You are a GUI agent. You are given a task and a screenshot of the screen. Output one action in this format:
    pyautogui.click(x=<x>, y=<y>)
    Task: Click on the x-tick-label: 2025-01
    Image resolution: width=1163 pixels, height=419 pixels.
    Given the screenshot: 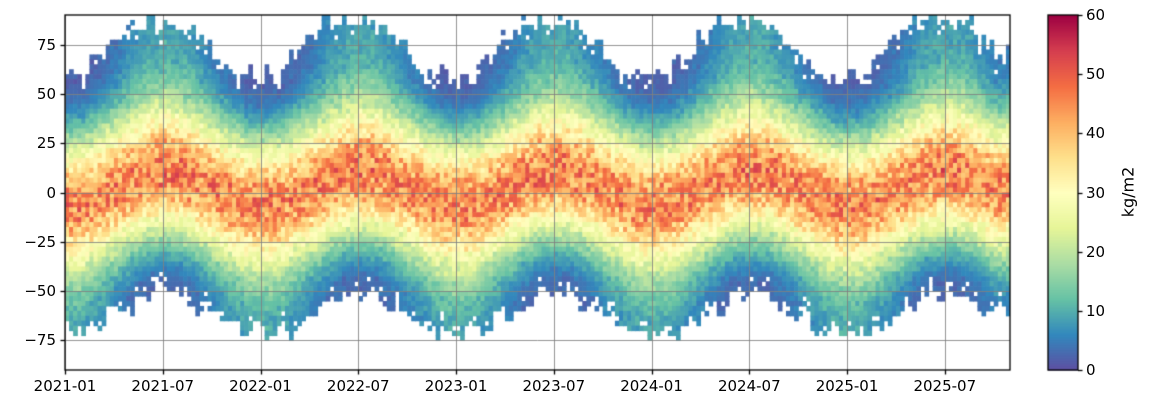 What is the action you would take?
    pyautogui.click(x=847, y=386)
    